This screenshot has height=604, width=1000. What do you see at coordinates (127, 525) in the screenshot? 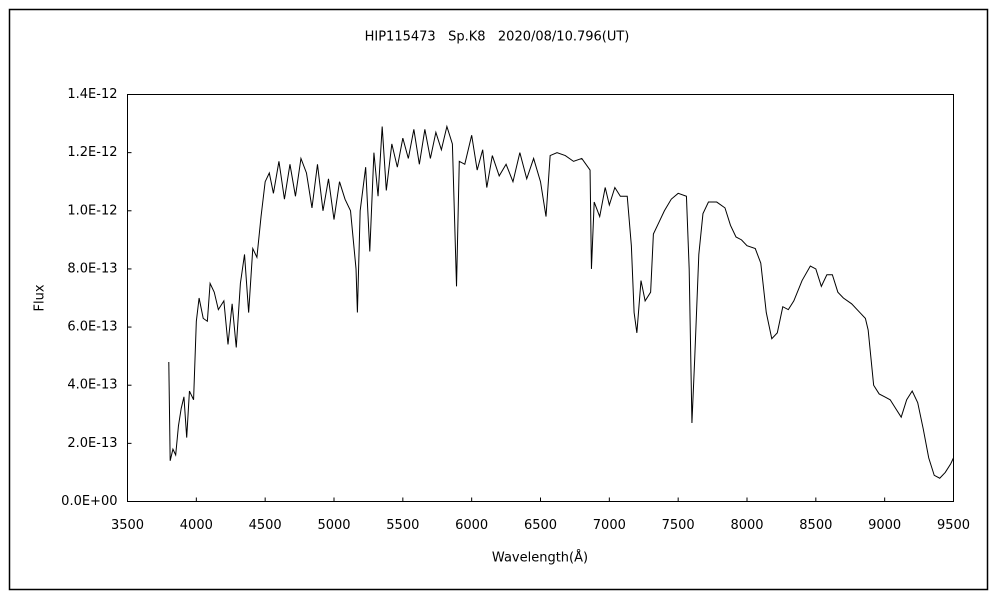
I see `x-tick-label: 3500` at bounding box center [127, 525].